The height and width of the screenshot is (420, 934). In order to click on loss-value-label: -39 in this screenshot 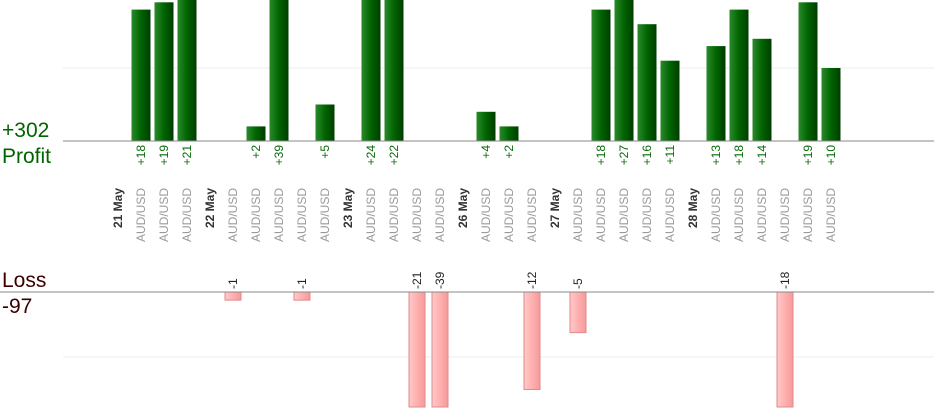, I will do `click(440, 280)`.